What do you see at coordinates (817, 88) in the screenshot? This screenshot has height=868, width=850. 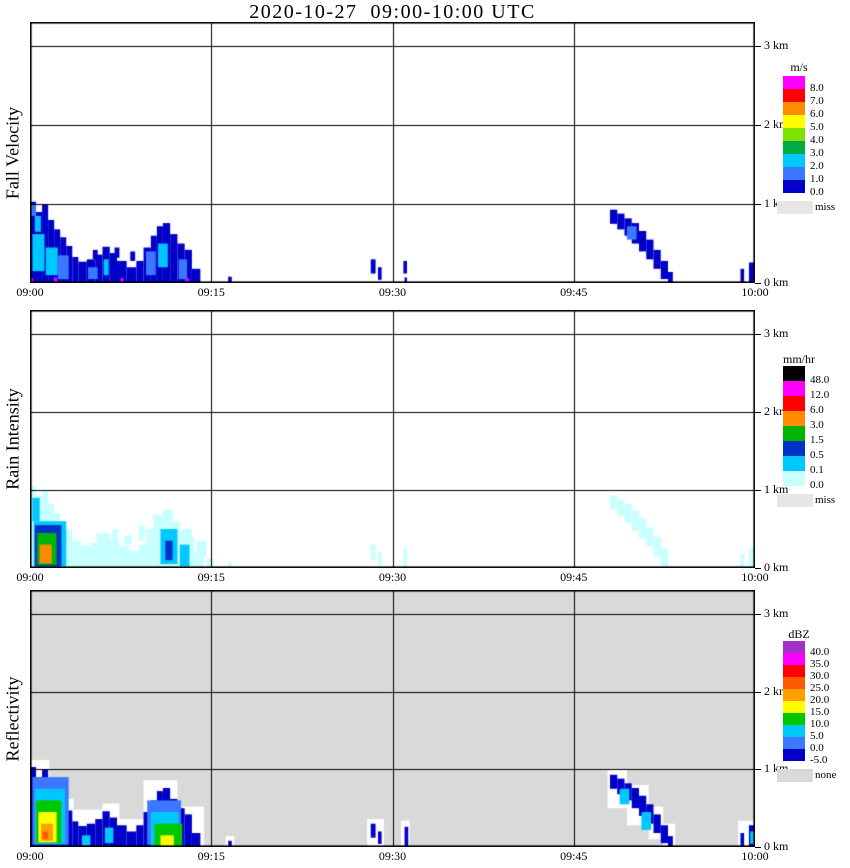 I see `colorbar-value: 8.0` at bounding box center [817, 88].